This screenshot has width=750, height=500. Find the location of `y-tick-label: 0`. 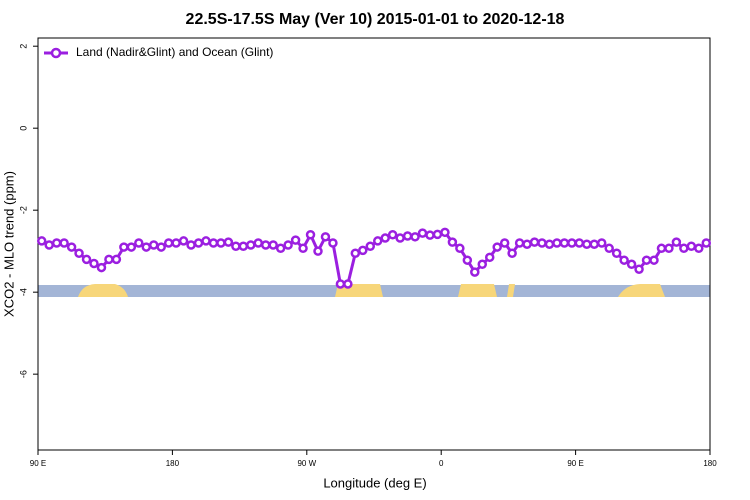

y-tick-label: 0 is located at coordinates (23, 128).